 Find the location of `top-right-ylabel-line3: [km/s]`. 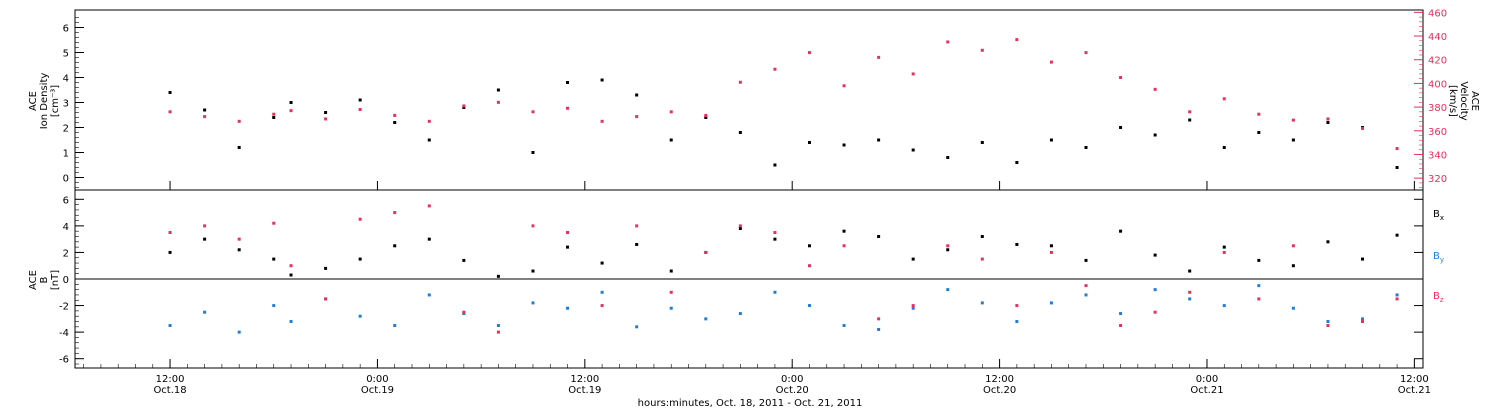

top-right-ylabel-line3: [km/s] is located at coordinates (1452, 101).